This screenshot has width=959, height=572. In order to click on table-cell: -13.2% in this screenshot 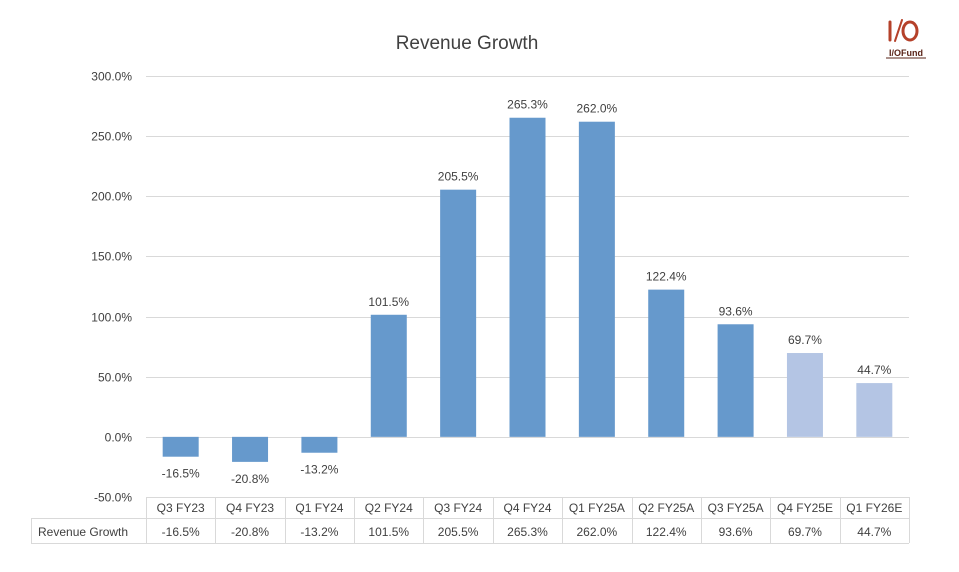, I will do `click(319, 532)`.